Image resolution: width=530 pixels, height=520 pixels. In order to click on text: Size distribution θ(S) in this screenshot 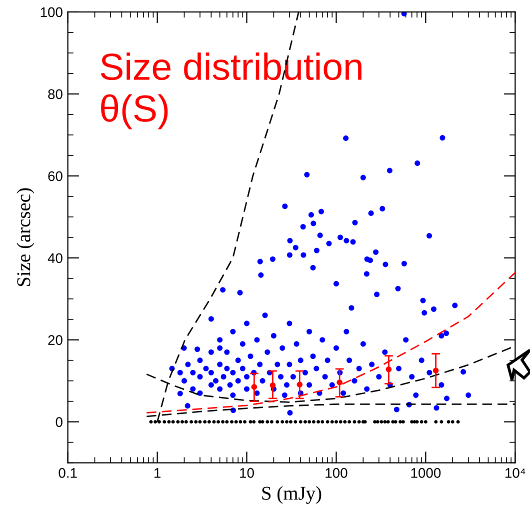, I will do `click(231, 91)`.